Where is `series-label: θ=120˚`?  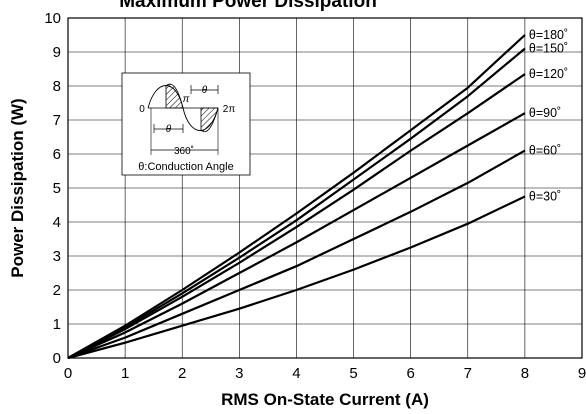
series-label: θ=120˚ is located at coordinates (548, 74).